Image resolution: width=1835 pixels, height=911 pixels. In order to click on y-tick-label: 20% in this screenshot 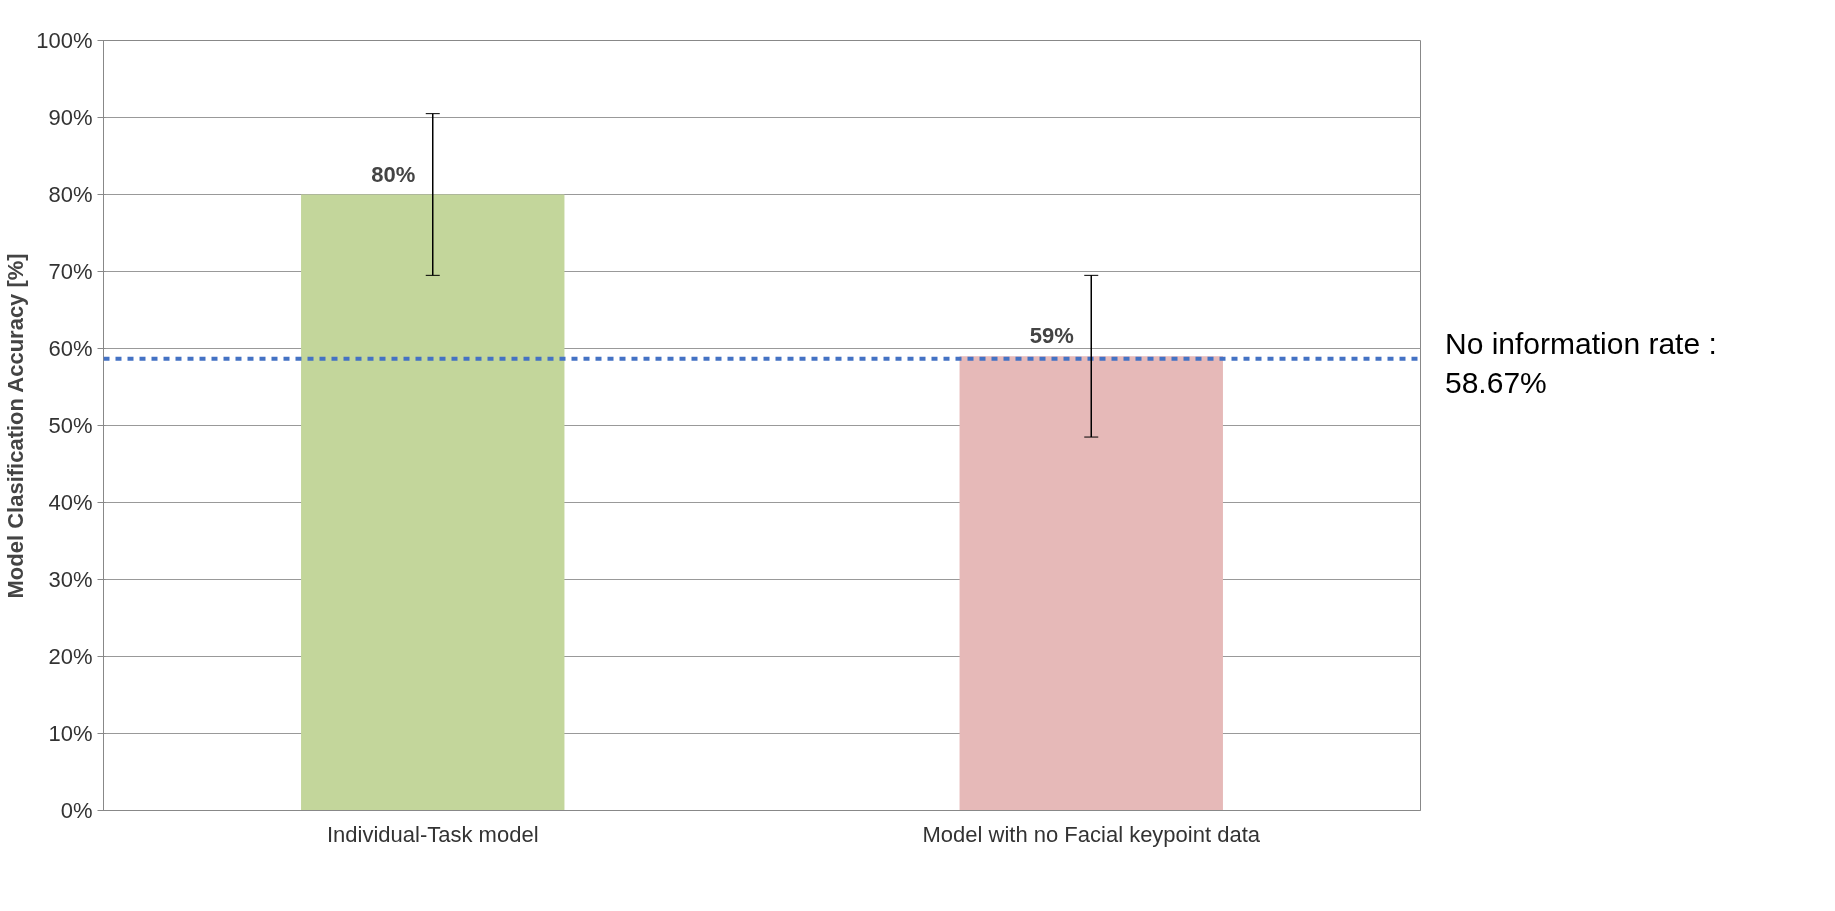, I will do `click(70, 656)`.